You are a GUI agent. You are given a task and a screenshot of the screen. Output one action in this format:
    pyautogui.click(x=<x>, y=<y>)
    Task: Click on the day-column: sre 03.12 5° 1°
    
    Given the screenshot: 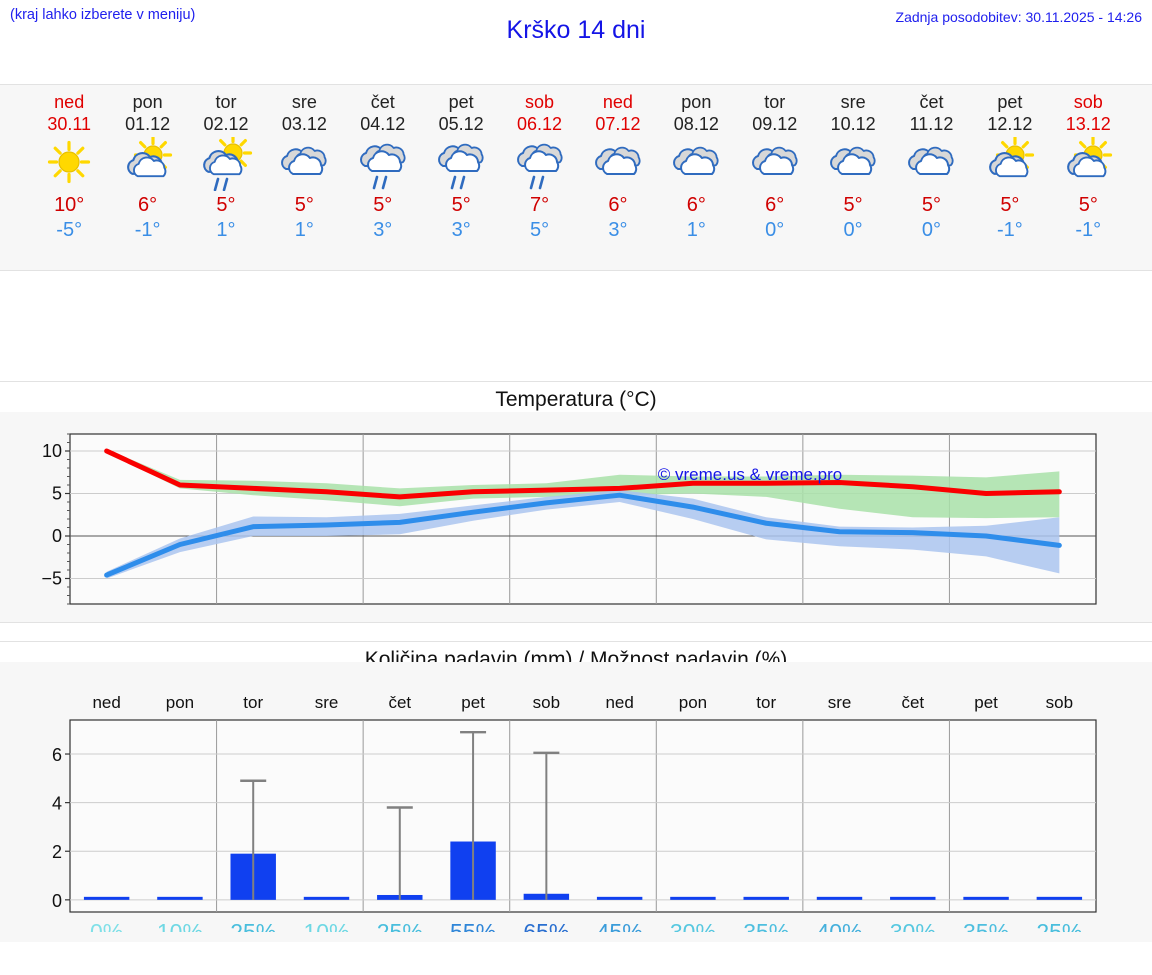 What is the action you would take?
    pyautogui.click(x=304, y=177)
    